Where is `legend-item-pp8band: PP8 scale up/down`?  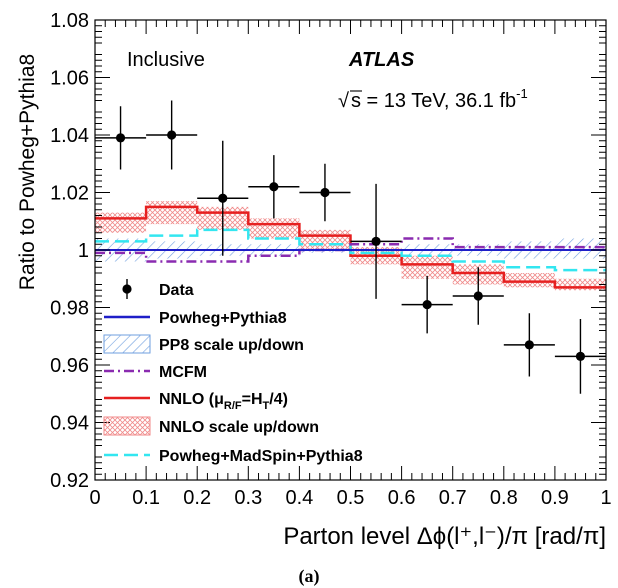
legend-item-pp8band: PP8 scale up/down is located at coordinates (203, 344).